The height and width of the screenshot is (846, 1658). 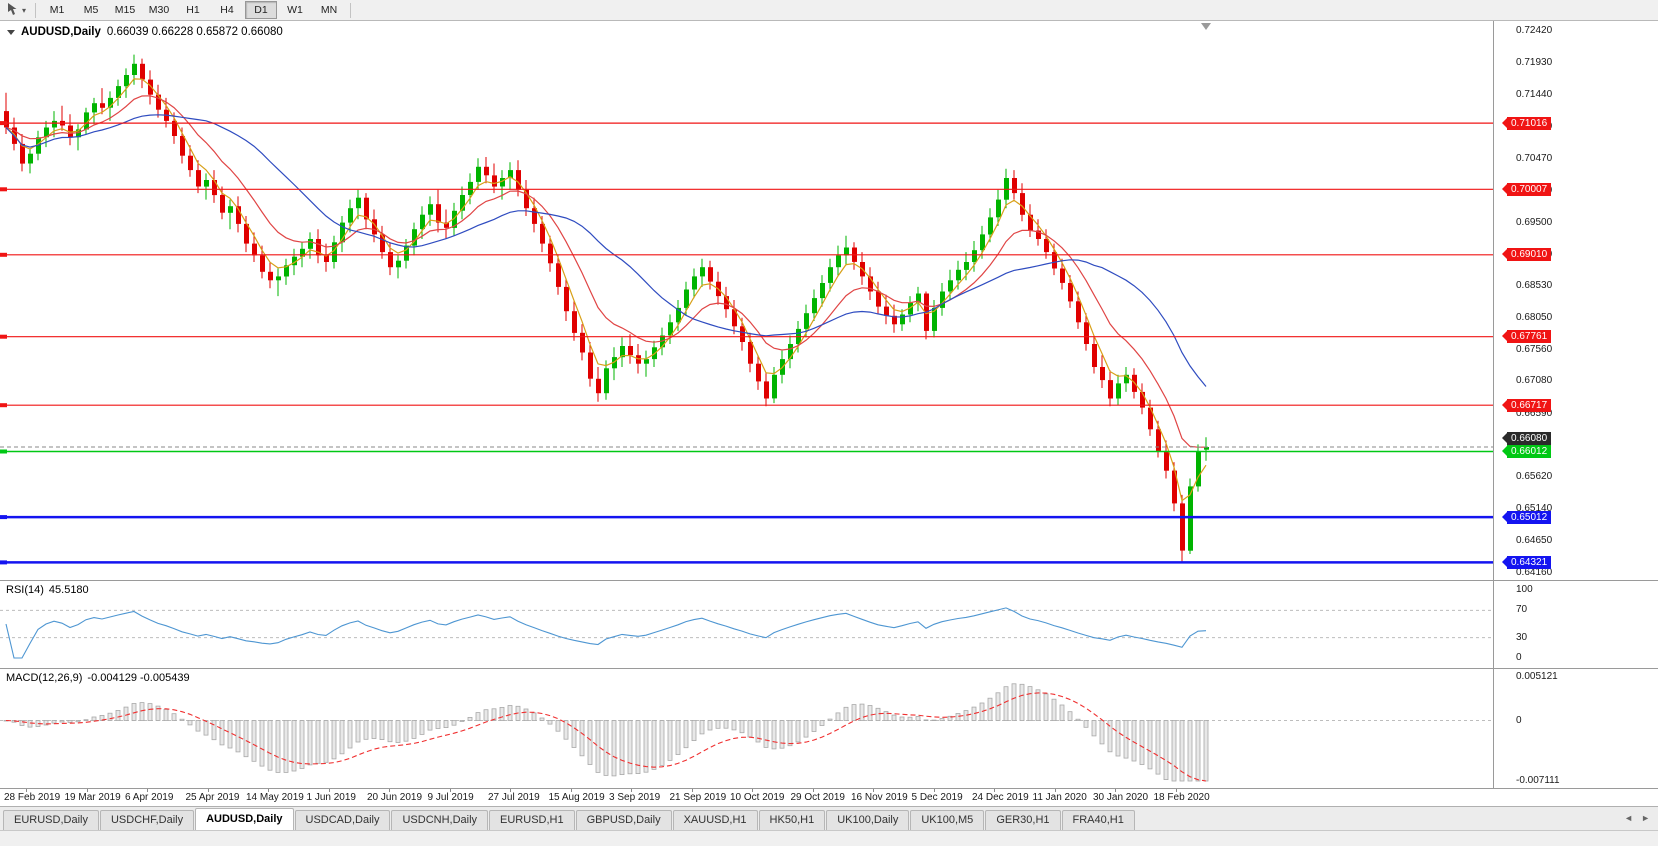 I want to click on timeframe-button-h1: H1, so click(x=193, y=10).